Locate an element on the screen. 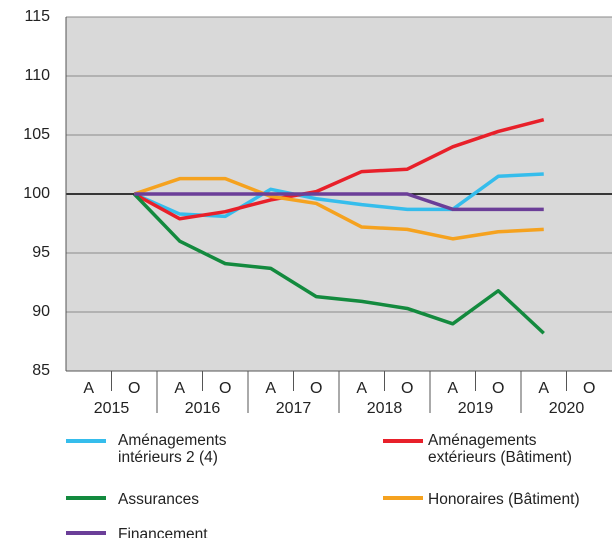  legend-label: Assurances is located at coordinates (158, 499).